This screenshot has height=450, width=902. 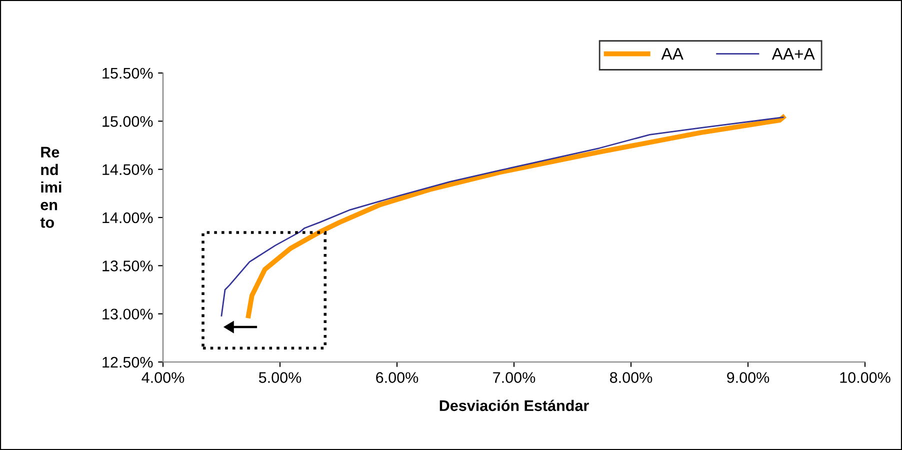 I want to click on y-tick-label: 14.50%, so click(x=127, y=170).